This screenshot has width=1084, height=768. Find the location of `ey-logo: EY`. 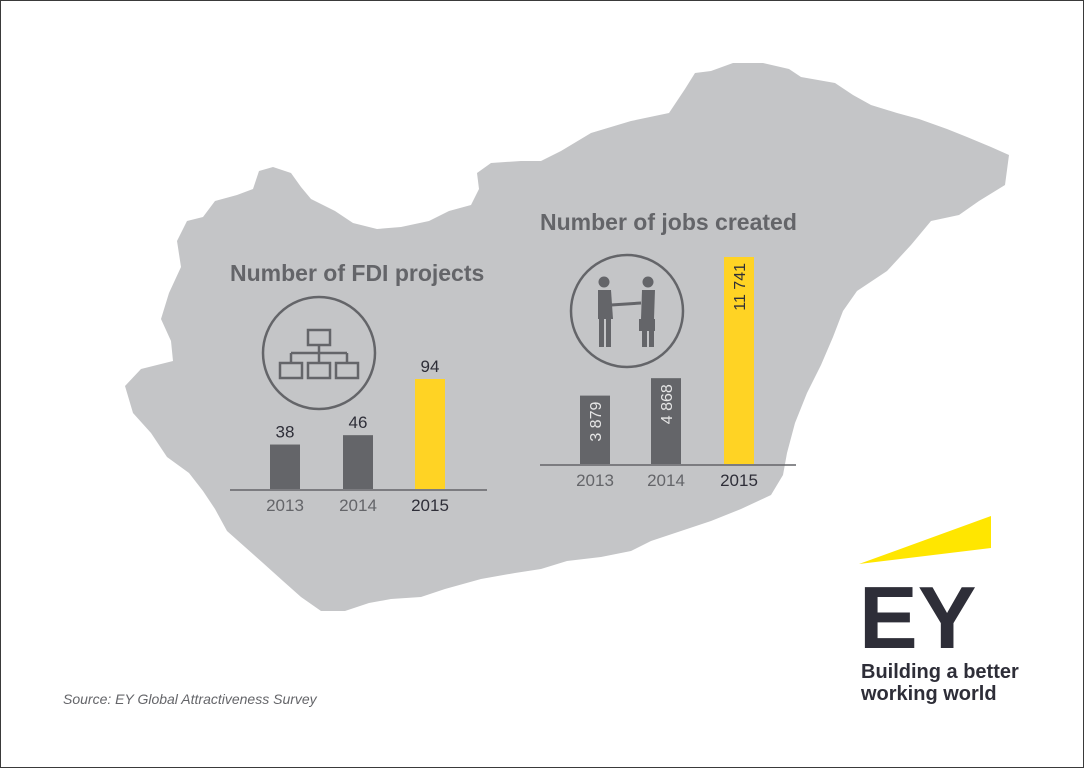

ey-logo: EY is located at coordinates (925, 586).